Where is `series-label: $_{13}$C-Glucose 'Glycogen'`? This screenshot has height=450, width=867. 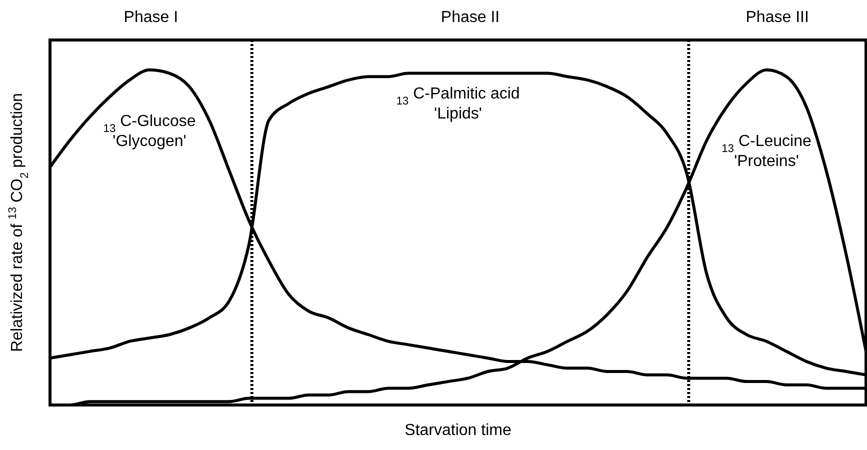 series-label: $_{13}$C-Glucose 'Glycogen' is located at coordinates (149, 131).